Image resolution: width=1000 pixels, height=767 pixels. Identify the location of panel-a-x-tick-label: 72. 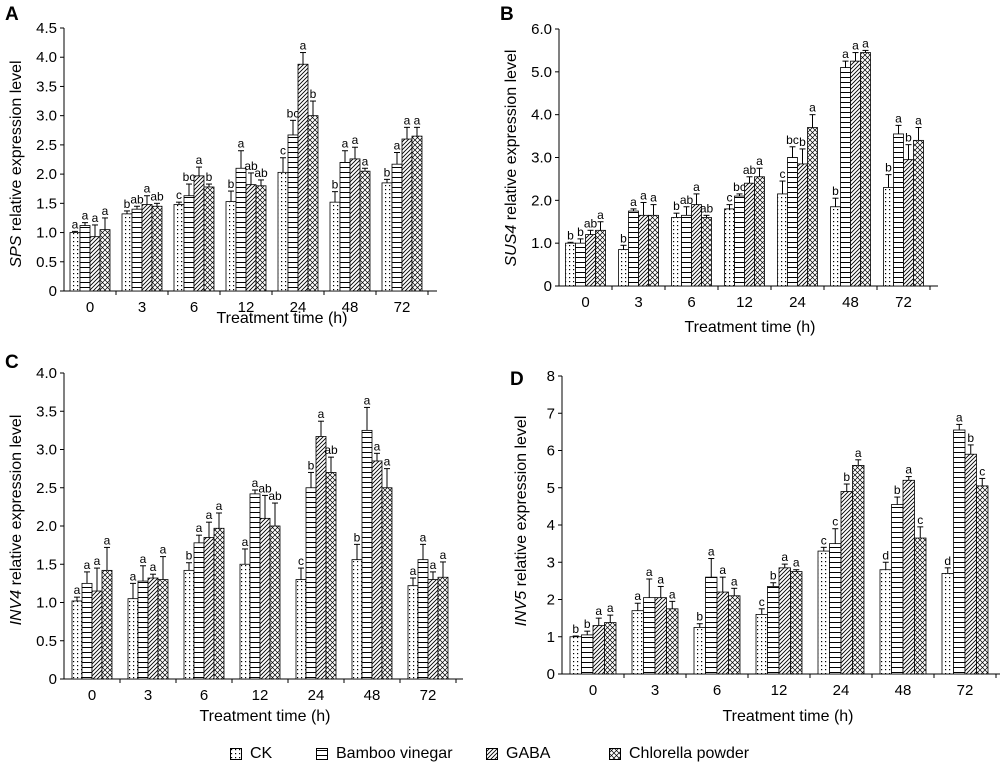
(402, 307).